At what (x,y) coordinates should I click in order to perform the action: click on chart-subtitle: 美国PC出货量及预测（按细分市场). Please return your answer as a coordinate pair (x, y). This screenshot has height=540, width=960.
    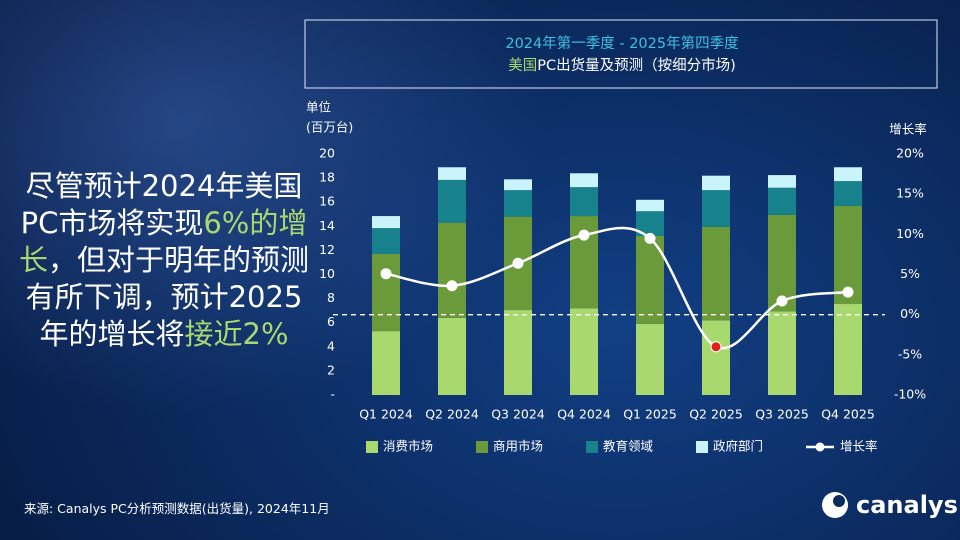
    Looking at the image, I should click on (622, 65).